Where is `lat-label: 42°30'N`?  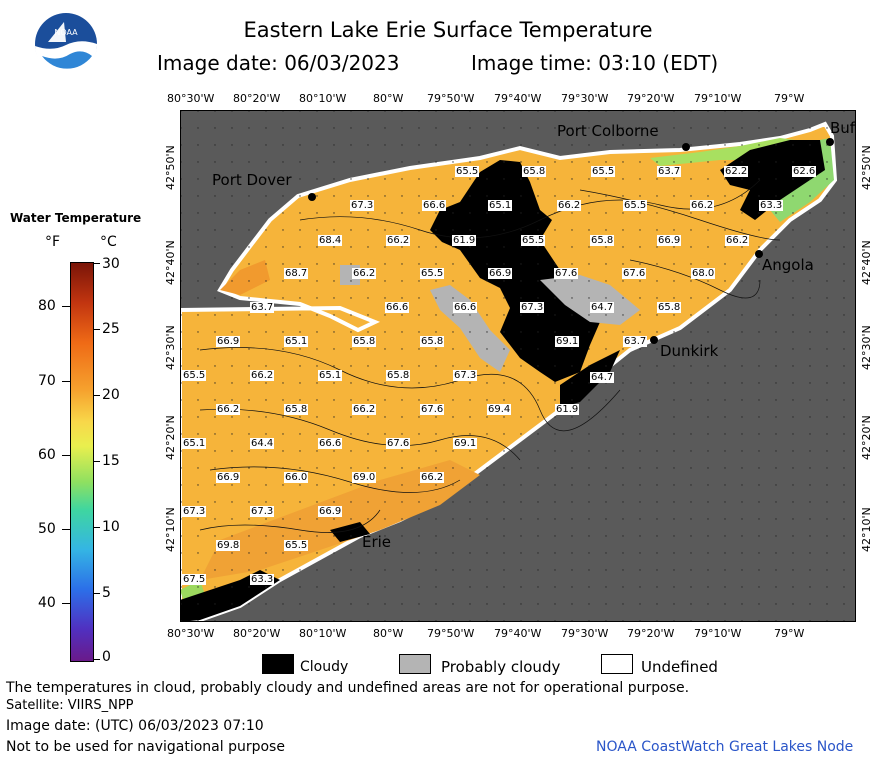
lat-label: 42°30'N is located at coordinates (170, 347).